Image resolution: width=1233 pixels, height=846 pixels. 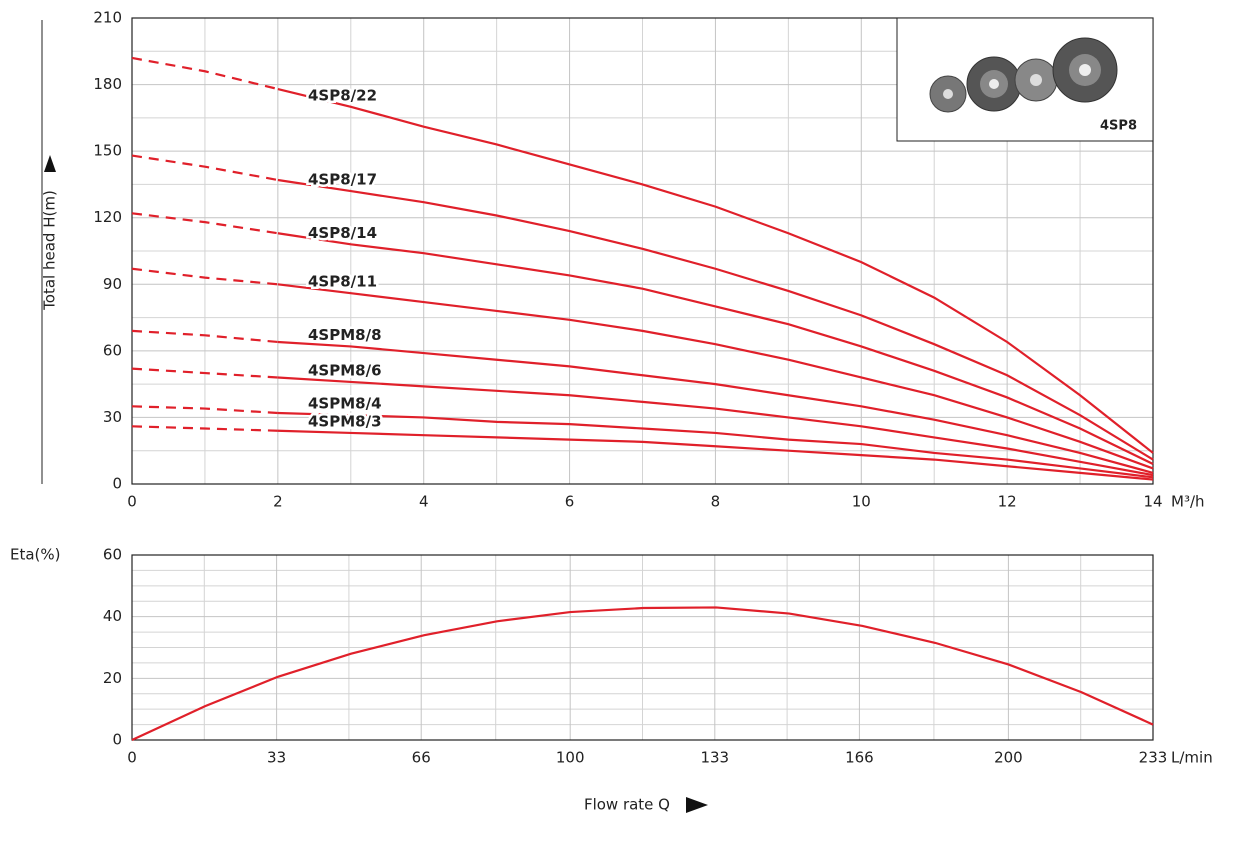 I want to click on x-tick-label: 12, so click(x=1007, y=502).